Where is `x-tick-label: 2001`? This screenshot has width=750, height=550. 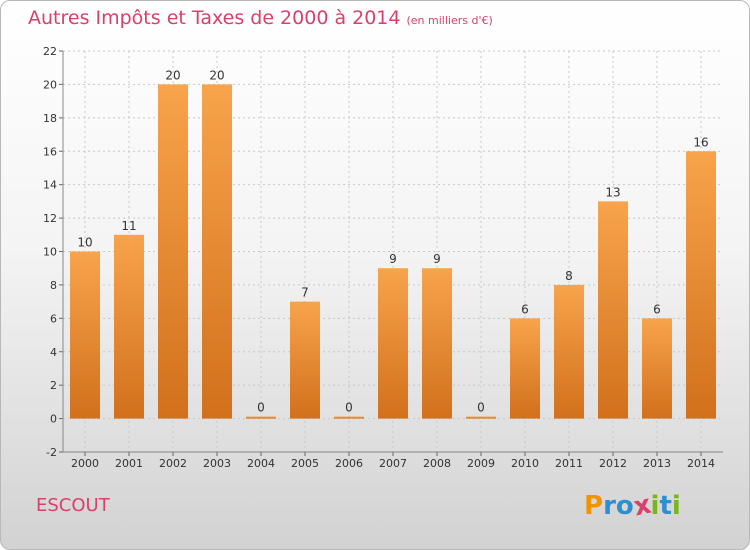
x-tick-label: 2001 is located at coordinates (129, 463).